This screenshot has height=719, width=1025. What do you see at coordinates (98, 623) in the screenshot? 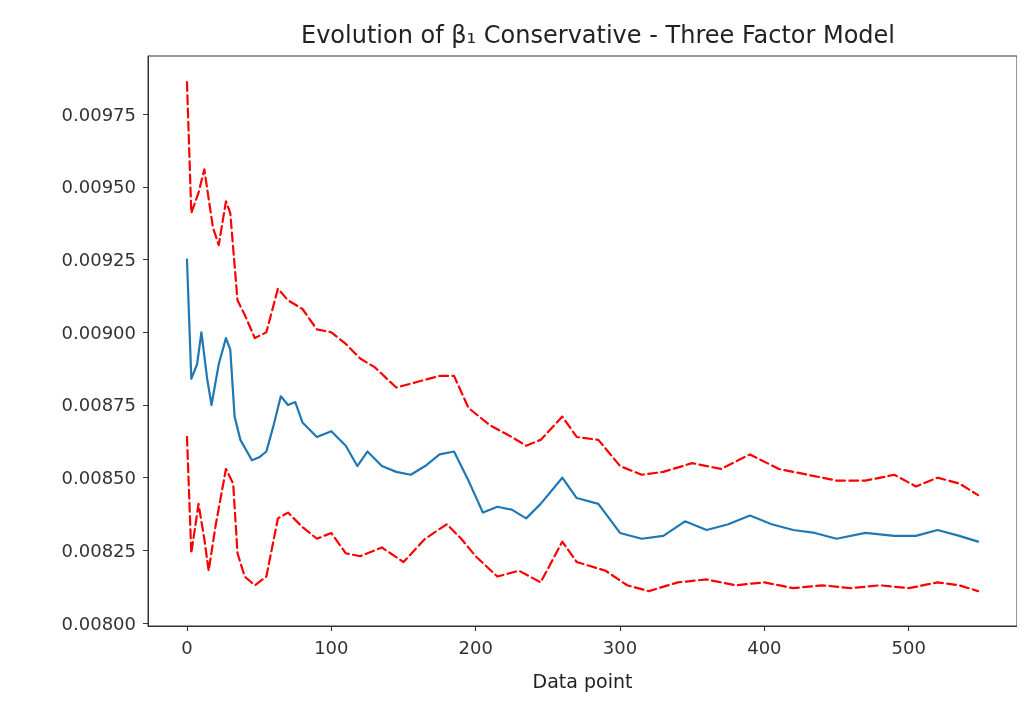
I see `y-tick-label: 0.00800` at bounding box center [98, 623].